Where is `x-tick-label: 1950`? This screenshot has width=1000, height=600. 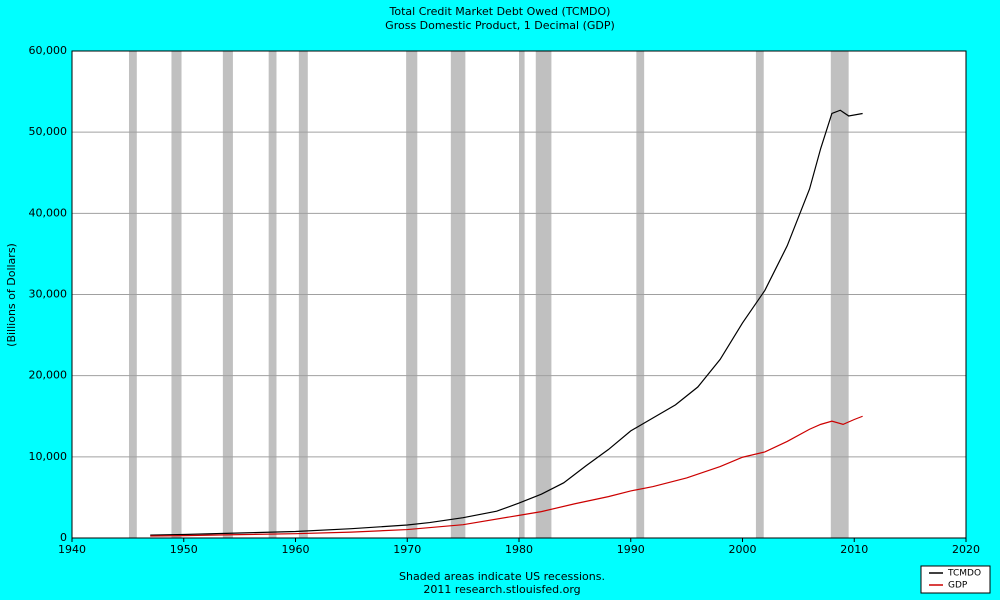 x-tick-label: 1950 is located at coordinates (184, 549).